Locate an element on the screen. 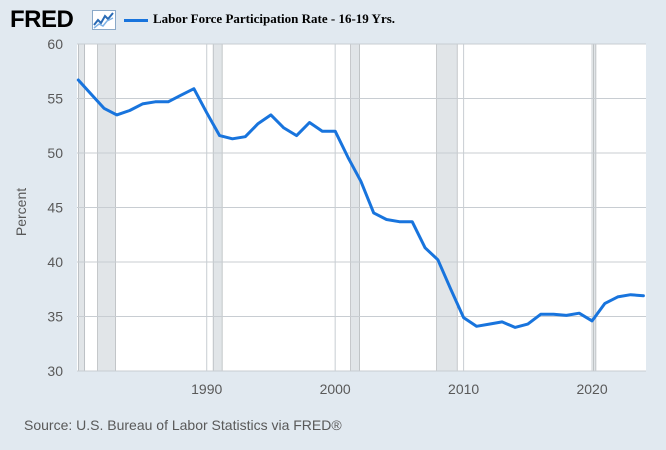 This screenshot has width=666, height=450. x-tick-label: 2000 is located at coordinates (335, 389).